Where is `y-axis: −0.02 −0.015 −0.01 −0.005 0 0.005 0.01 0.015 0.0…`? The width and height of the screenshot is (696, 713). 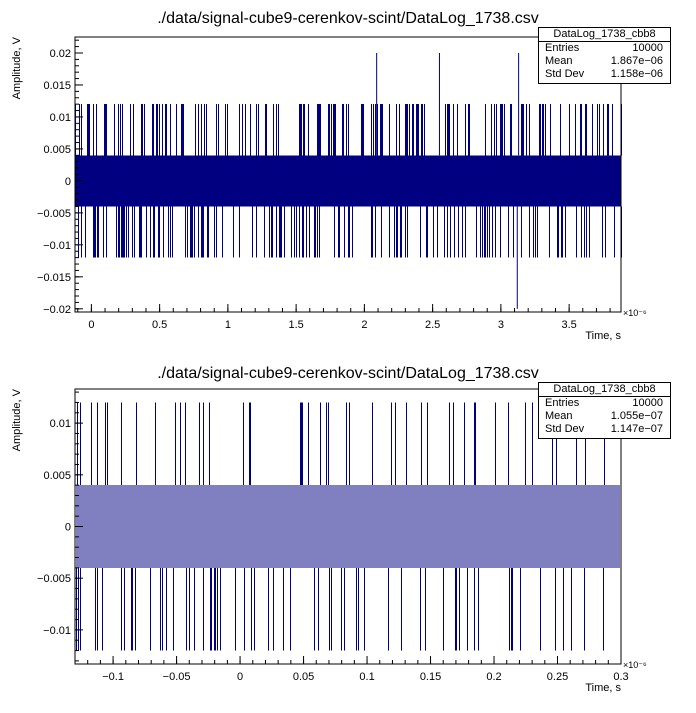
y-axis: −0.02 −0.015 −0.01 −0.005 0 0.005 0.01 0.015 0.0… is located at coordinates (60, 177).